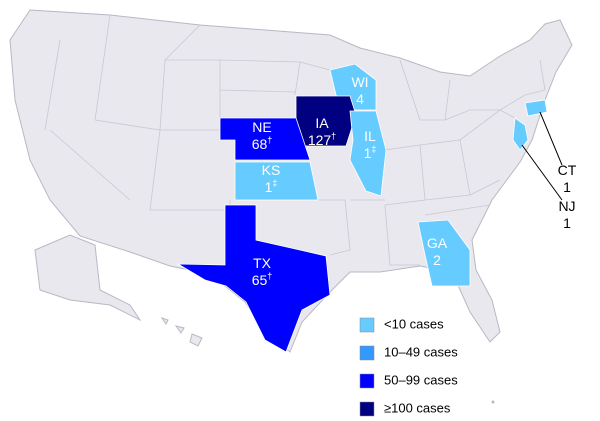 The width and height of the screenshot is (600, 421). Describe the element at coordinates (370, 136) in the screenshot. I see `state-abbr: IL` at that location.